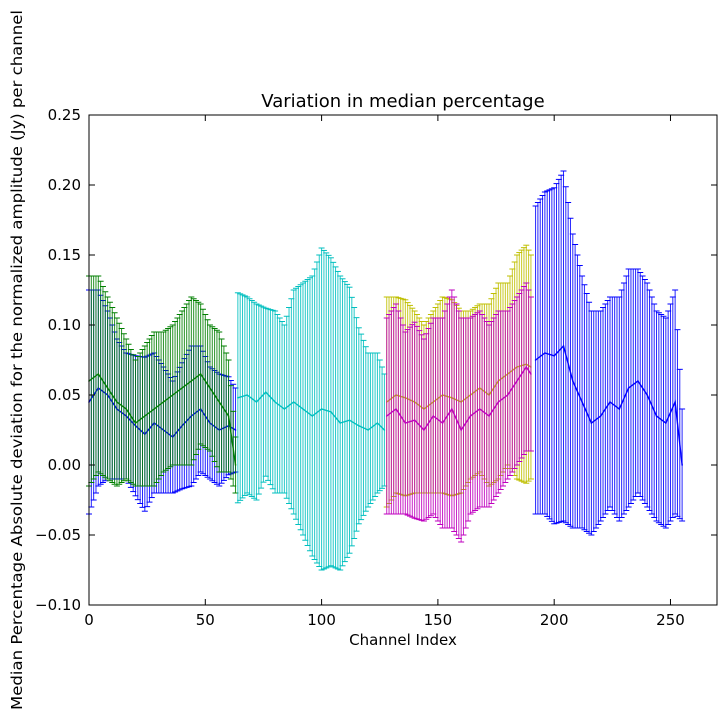  I want to click on series-0-point, so click(235, 430).